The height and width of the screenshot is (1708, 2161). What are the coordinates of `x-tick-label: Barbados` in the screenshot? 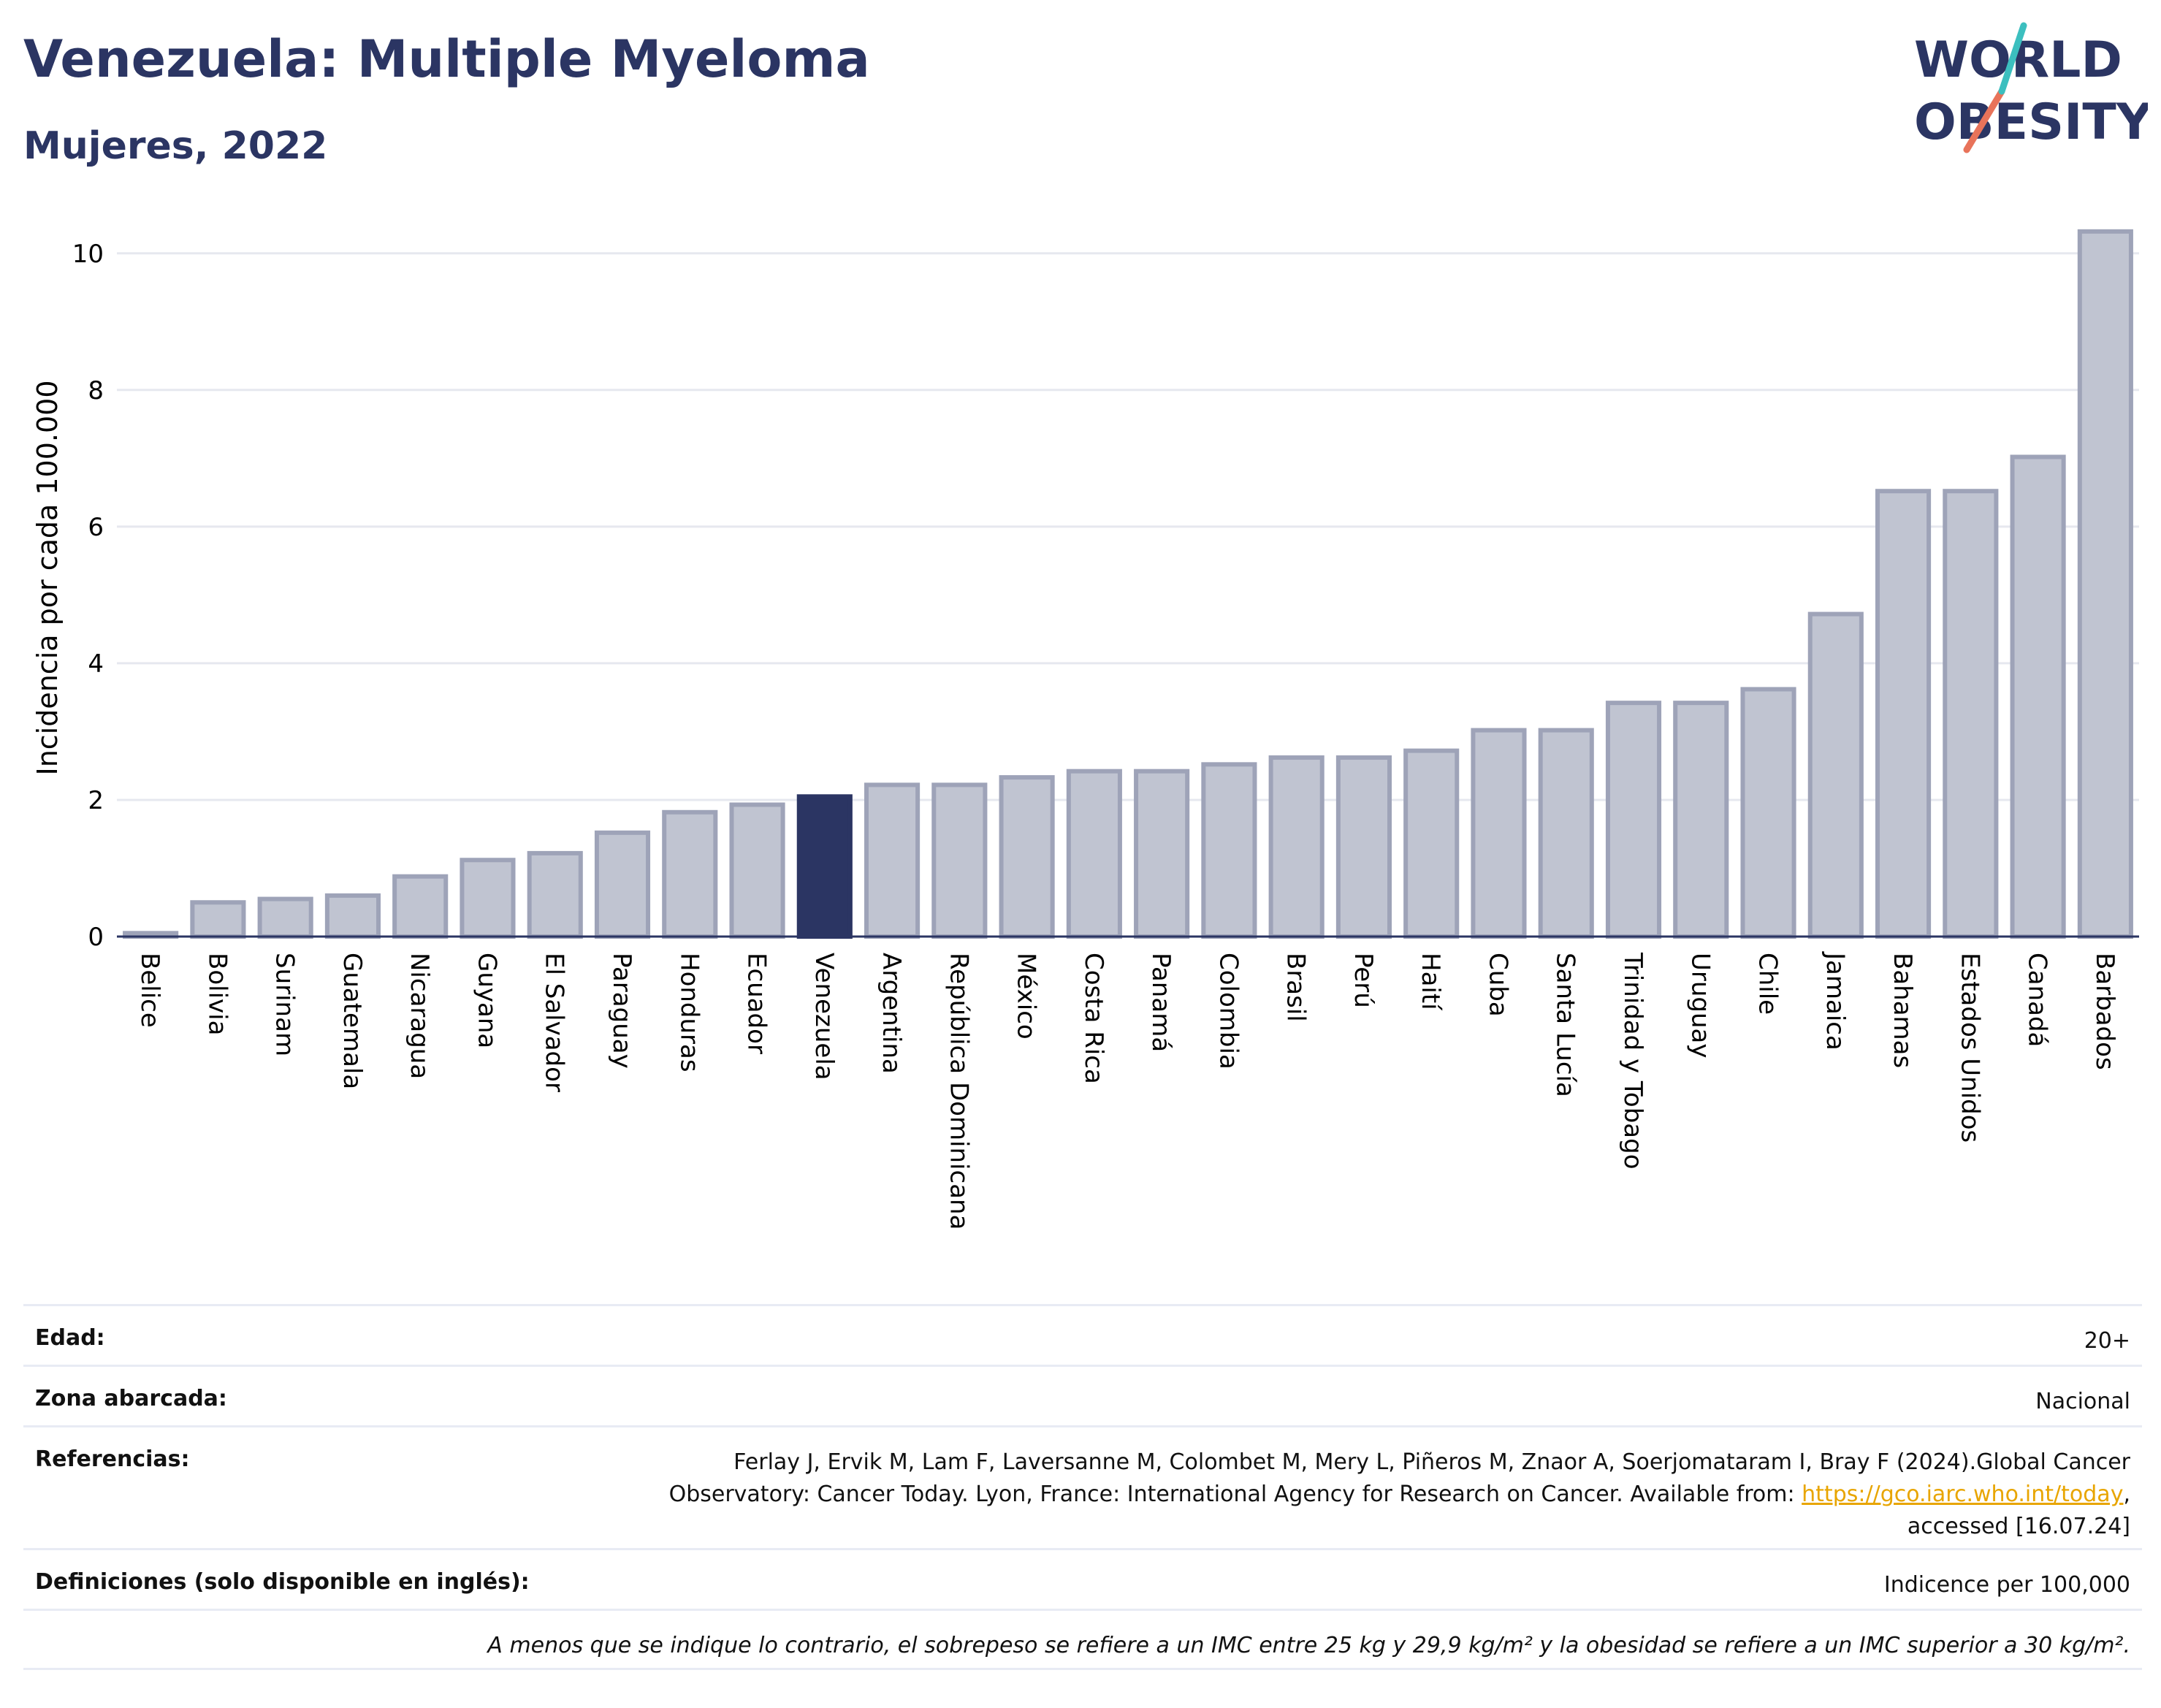 It's located at (2104, 1011).